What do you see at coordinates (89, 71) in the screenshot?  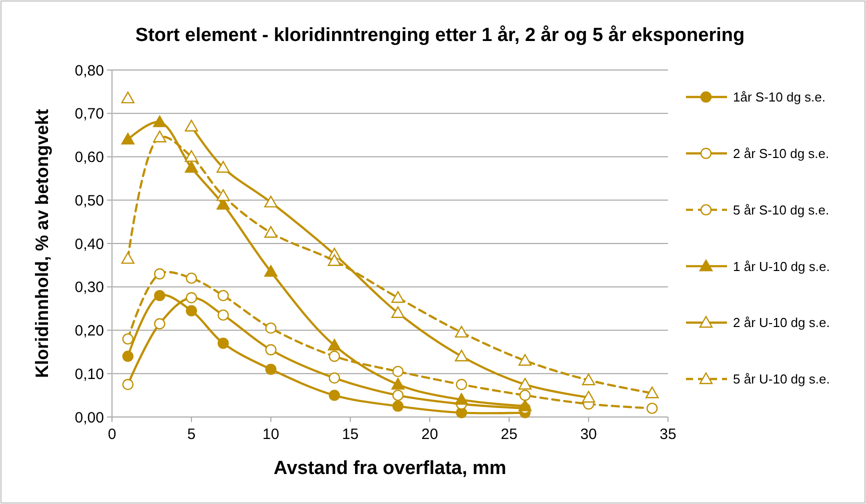 I see `y-tick-label: 0,80` at bounding box center [89, 71].